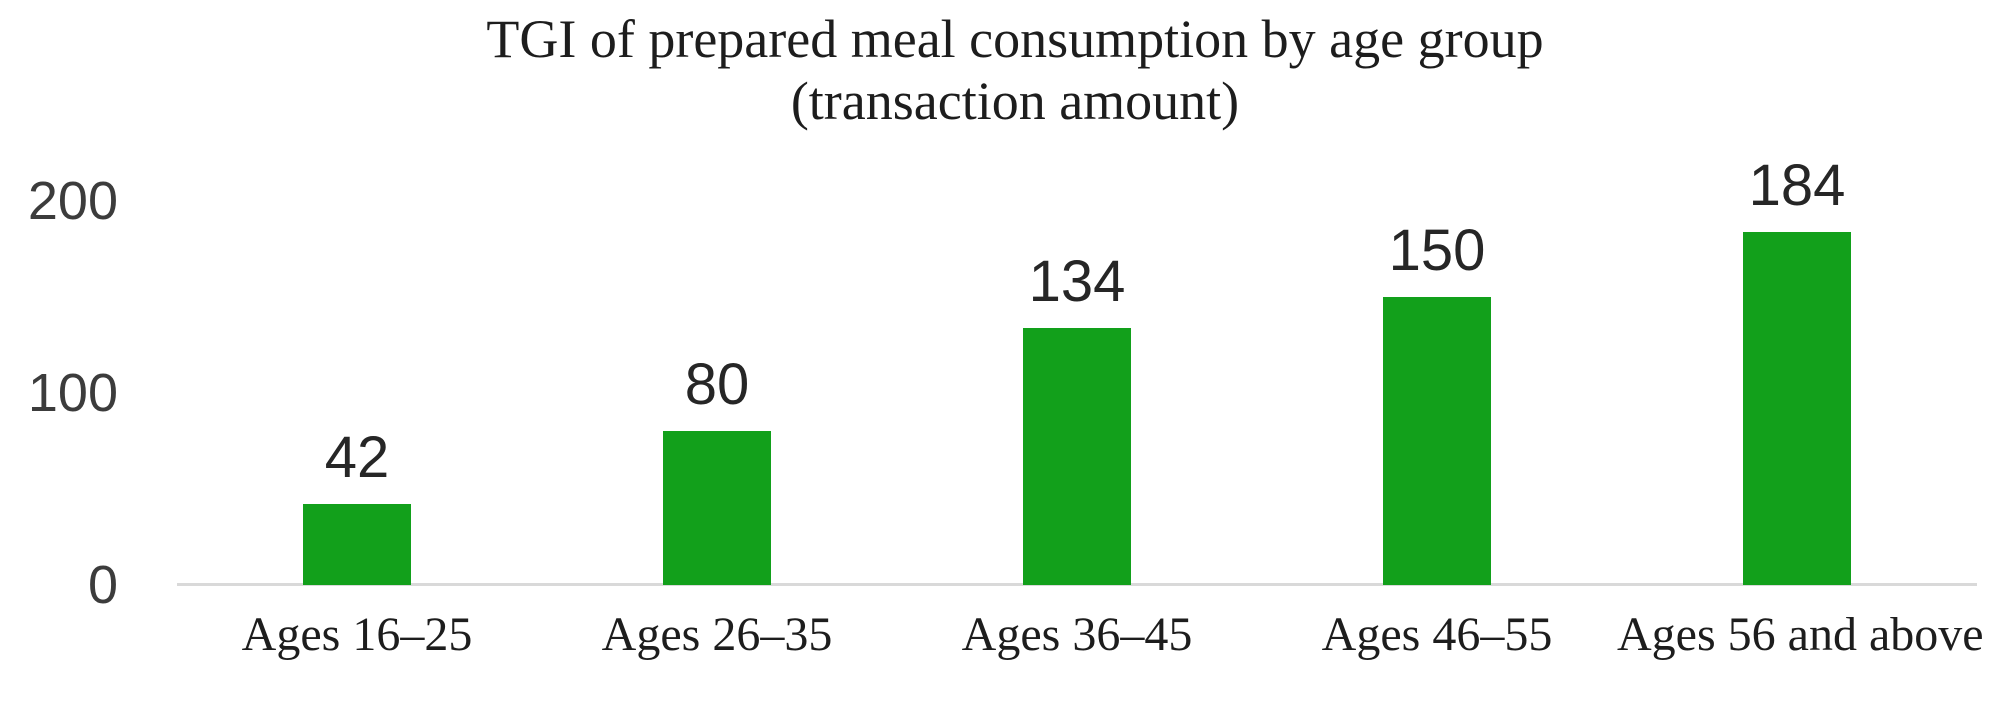  What do you see at coordinates (357, 457) in the screenshot?
I see `bar-value-label: 42` at bounding box center [357, 457].